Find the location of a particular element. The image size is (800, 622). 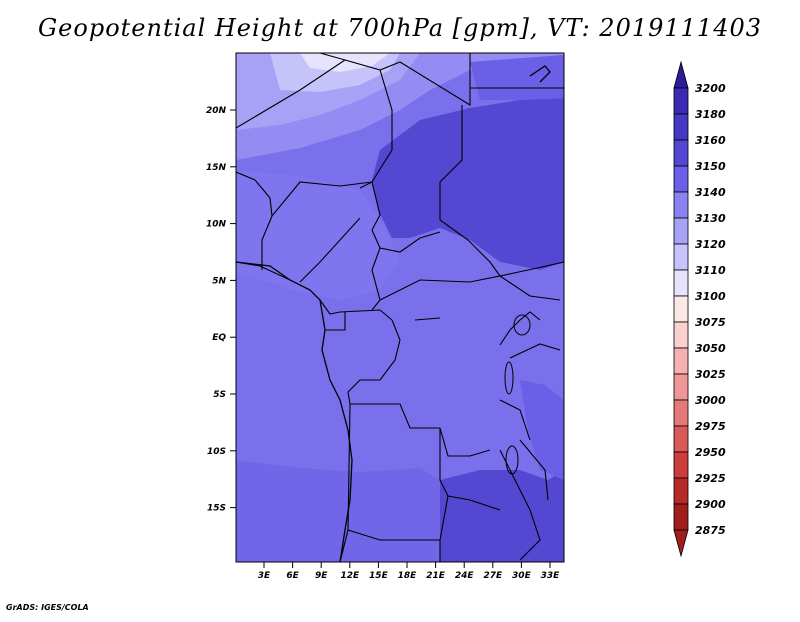

lon-tick-label: 12E is located at coordinates (350, 576).